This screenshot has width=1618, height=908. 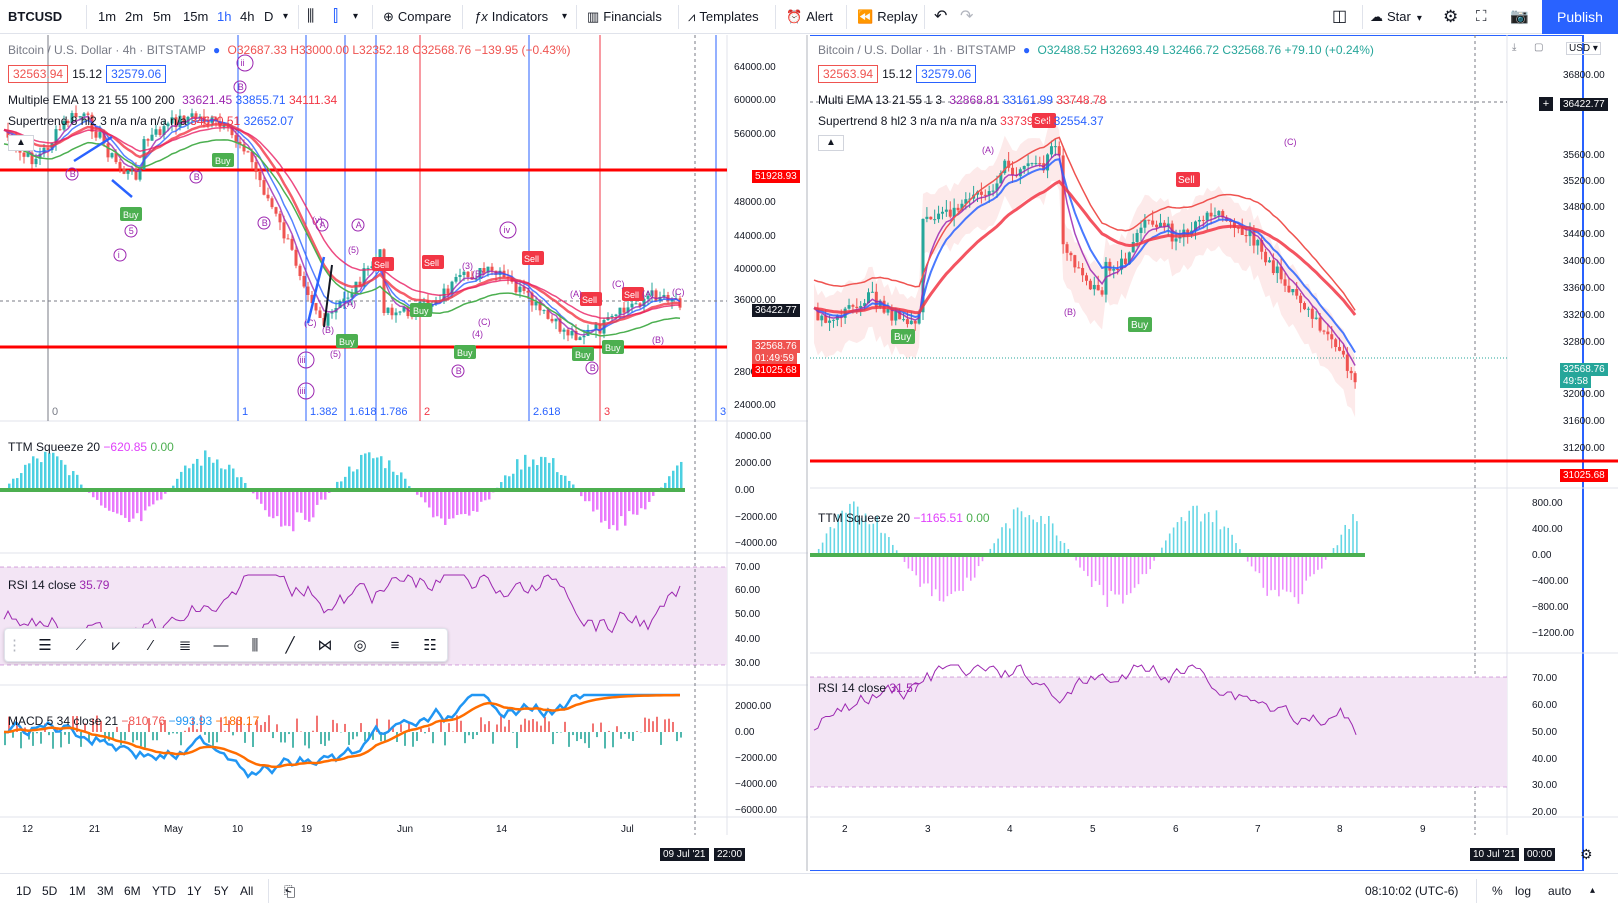 What do you see at coordinates (1396, 17) in the screenshot?
I see `watchlist-star-button: ☁Star▾` at bounding box center [1396, 17].